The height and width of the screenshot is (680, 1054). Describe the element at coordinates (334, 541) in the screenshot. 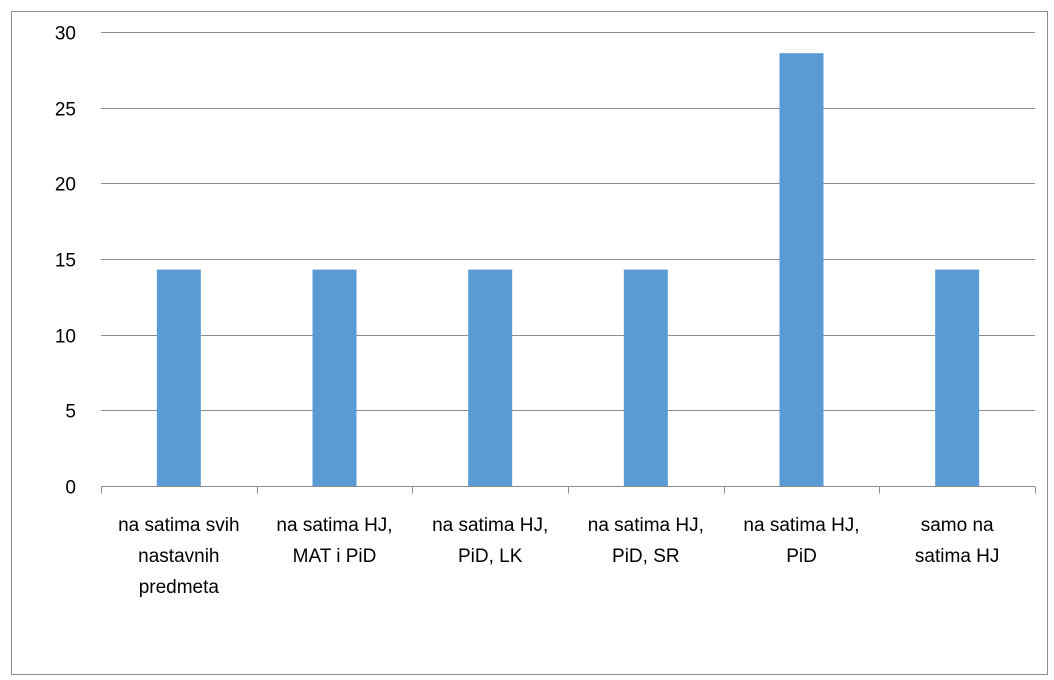

I see `x-tick-label: na satima HJ, MAT i PiD` at that location.